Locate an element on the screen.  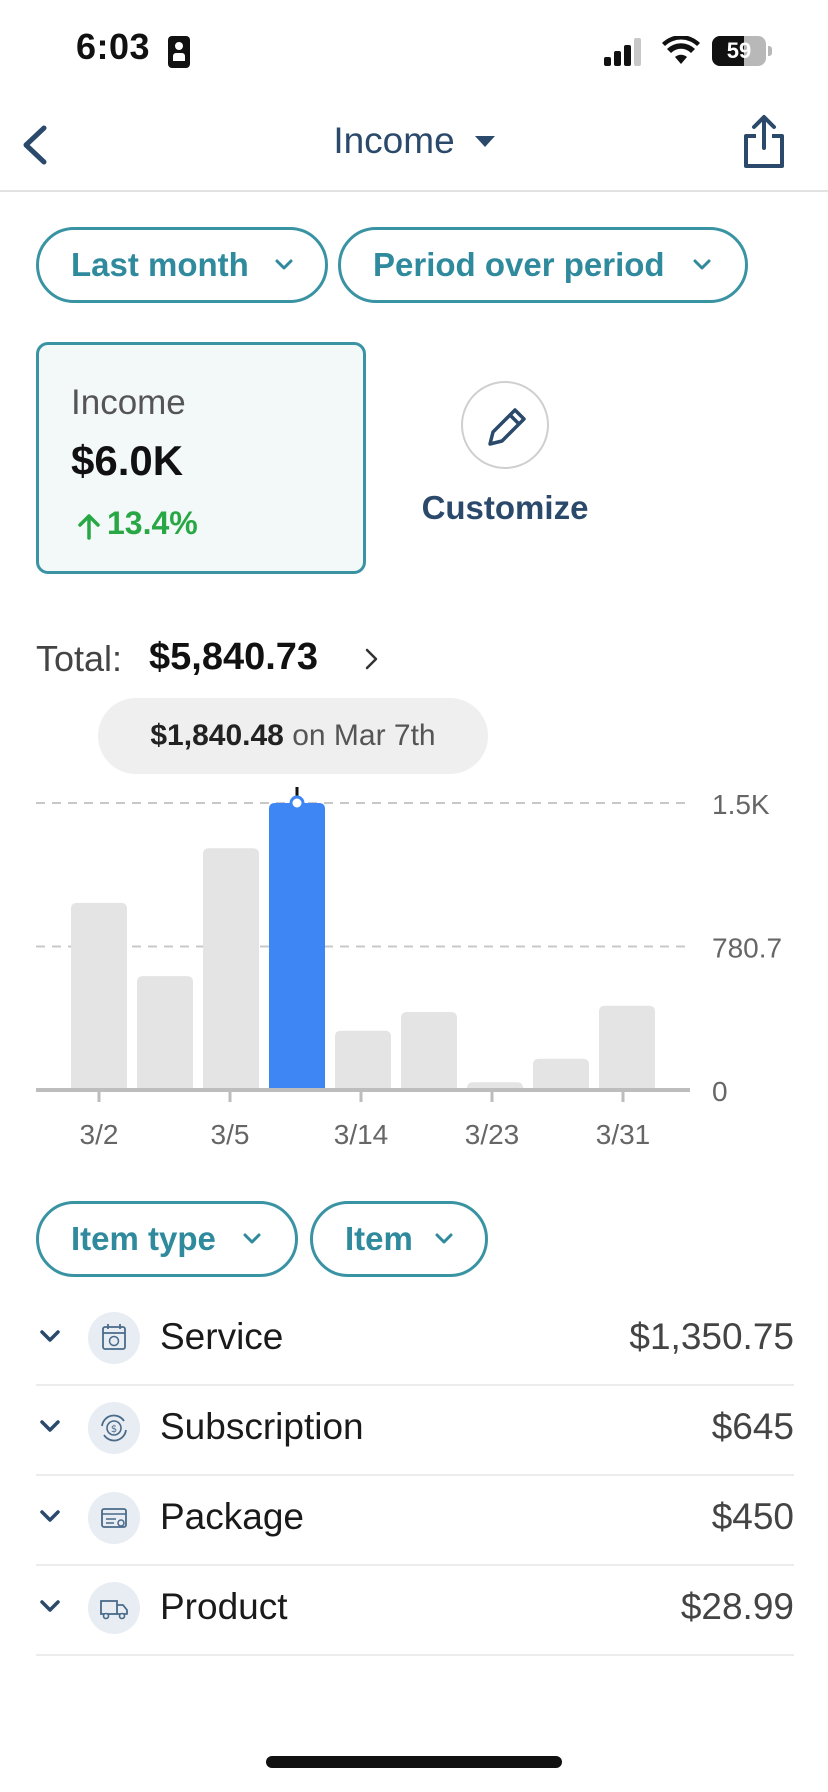
battery-icon: 59 is located at coordinates (742, 51).